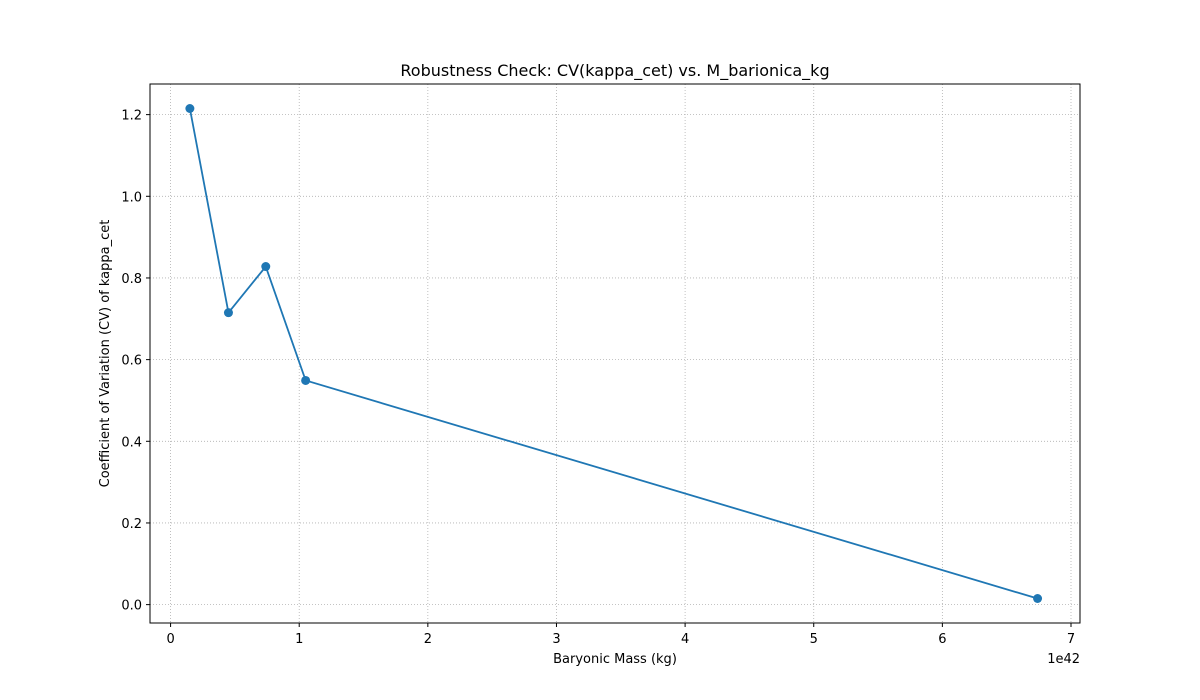  I want to click on x-tick-label: 4, so click(685, 639).